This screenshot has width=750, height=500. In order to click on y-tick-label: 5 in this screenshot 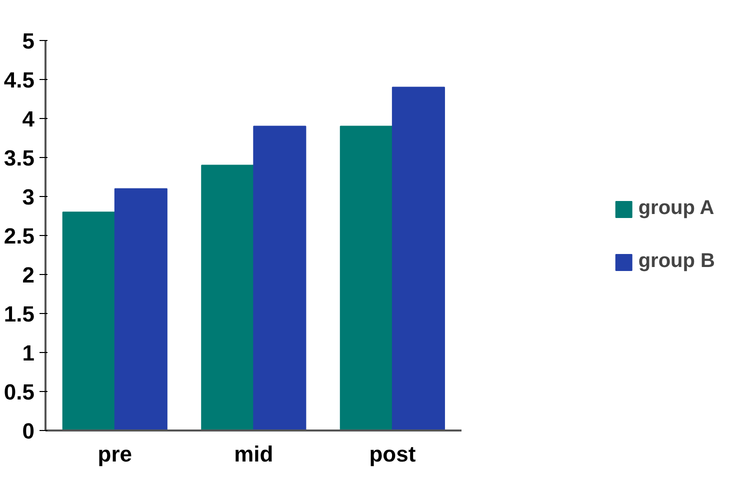, I will do `click(28, 41)`.